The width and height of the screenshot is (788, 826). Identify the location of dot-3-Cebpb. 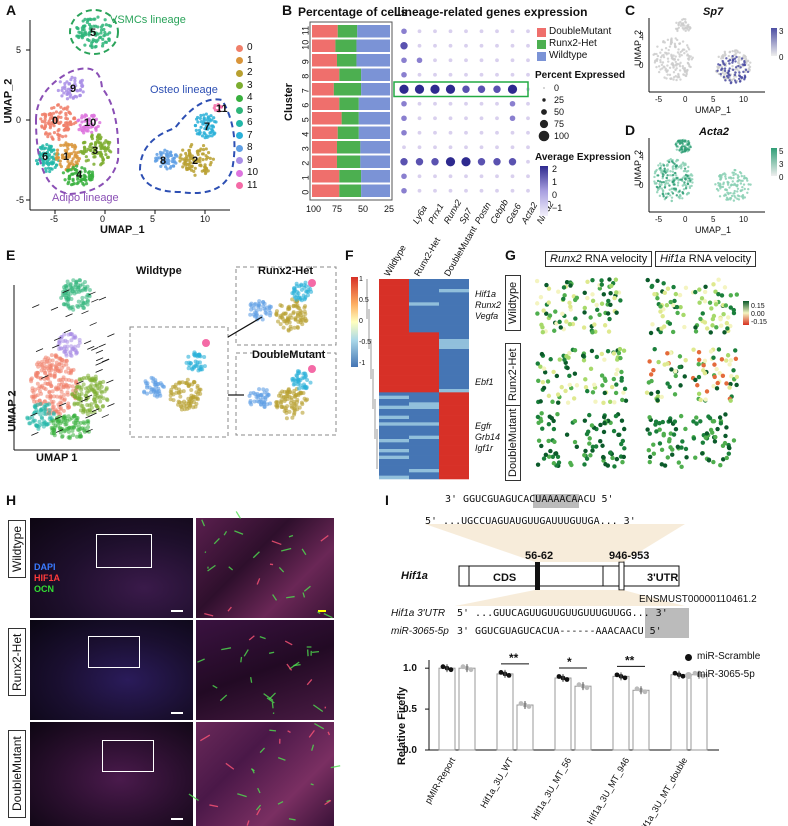
(481, 147).